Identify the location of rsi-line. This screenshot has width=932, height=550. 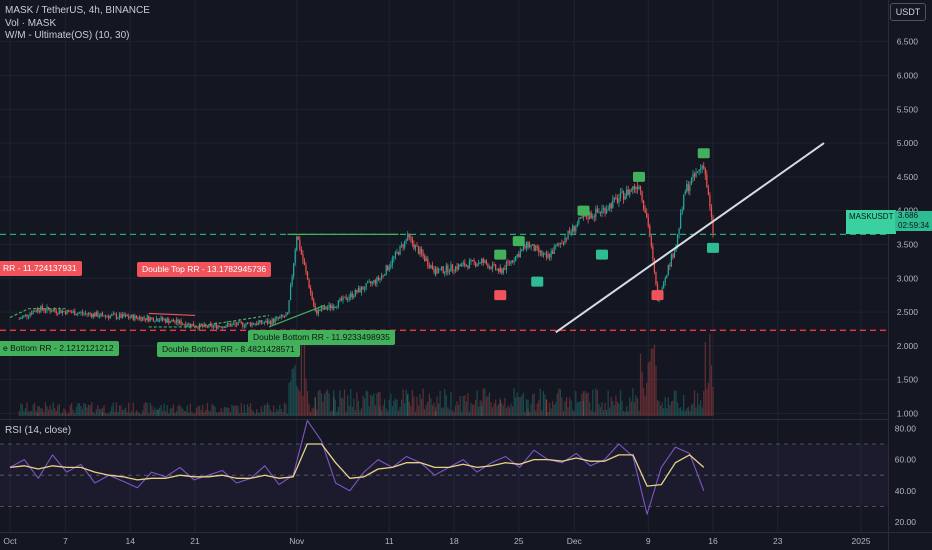
(357, 467).